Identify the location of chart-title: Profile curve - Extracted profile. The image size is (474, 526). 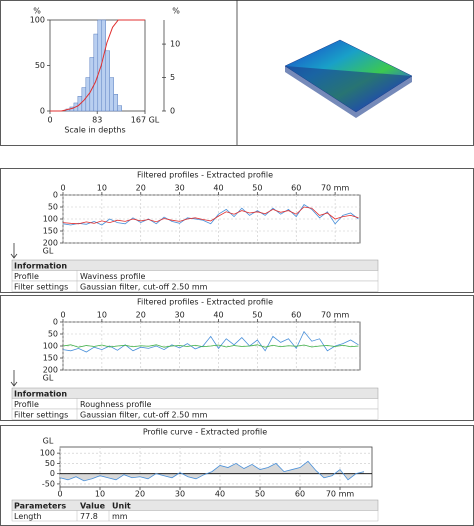
(205, 432).